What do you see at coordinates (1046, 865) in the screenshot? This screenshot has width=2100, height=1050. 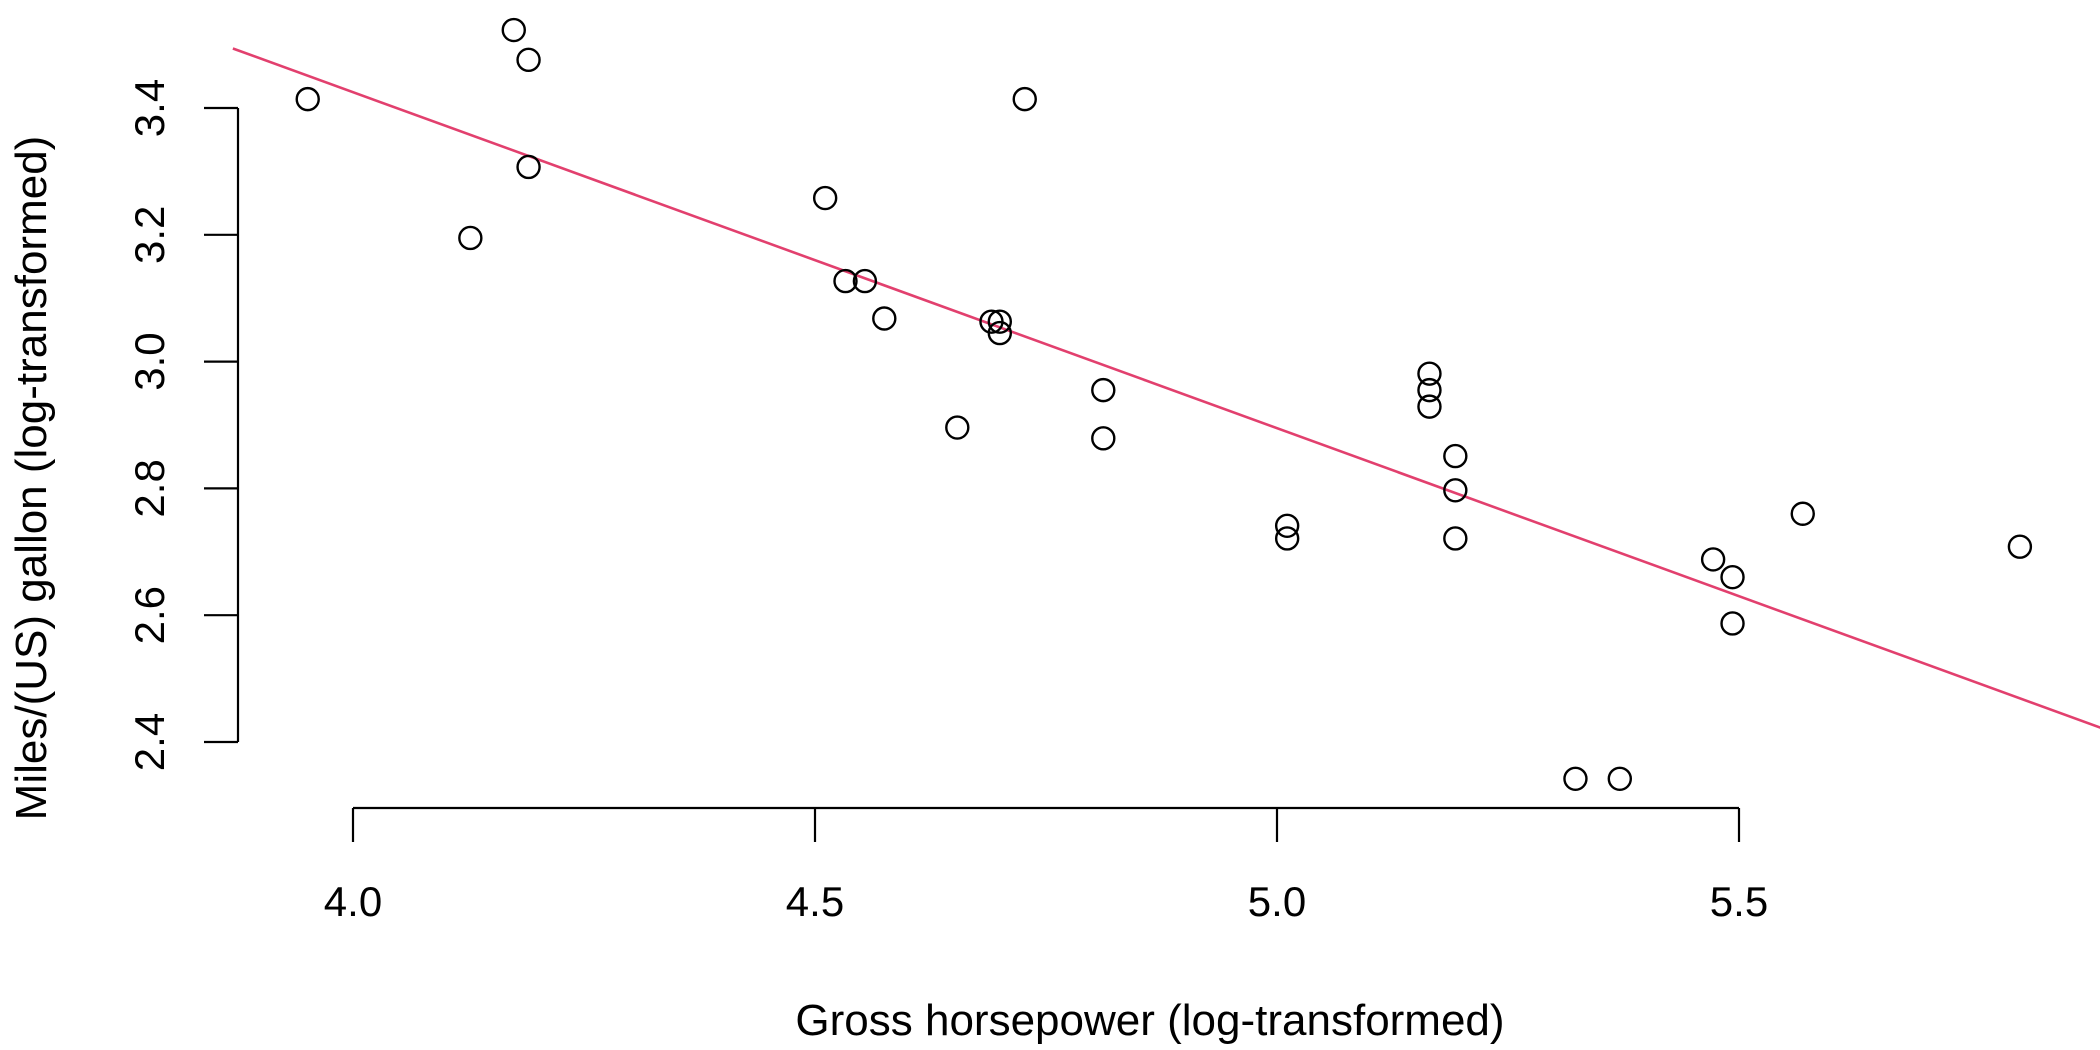 I see `x-axis: 4.0 4.5 5.0 5.5` at bounding box center [1046, 865].